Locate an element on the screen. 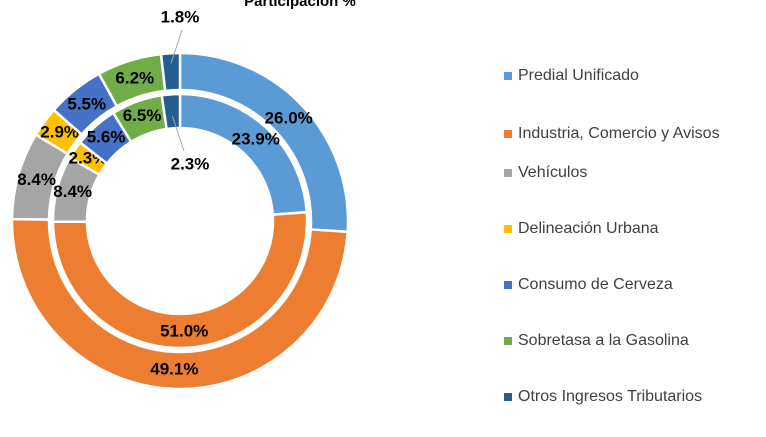  data-label: 6.5% is located at coordinates (142, 115).